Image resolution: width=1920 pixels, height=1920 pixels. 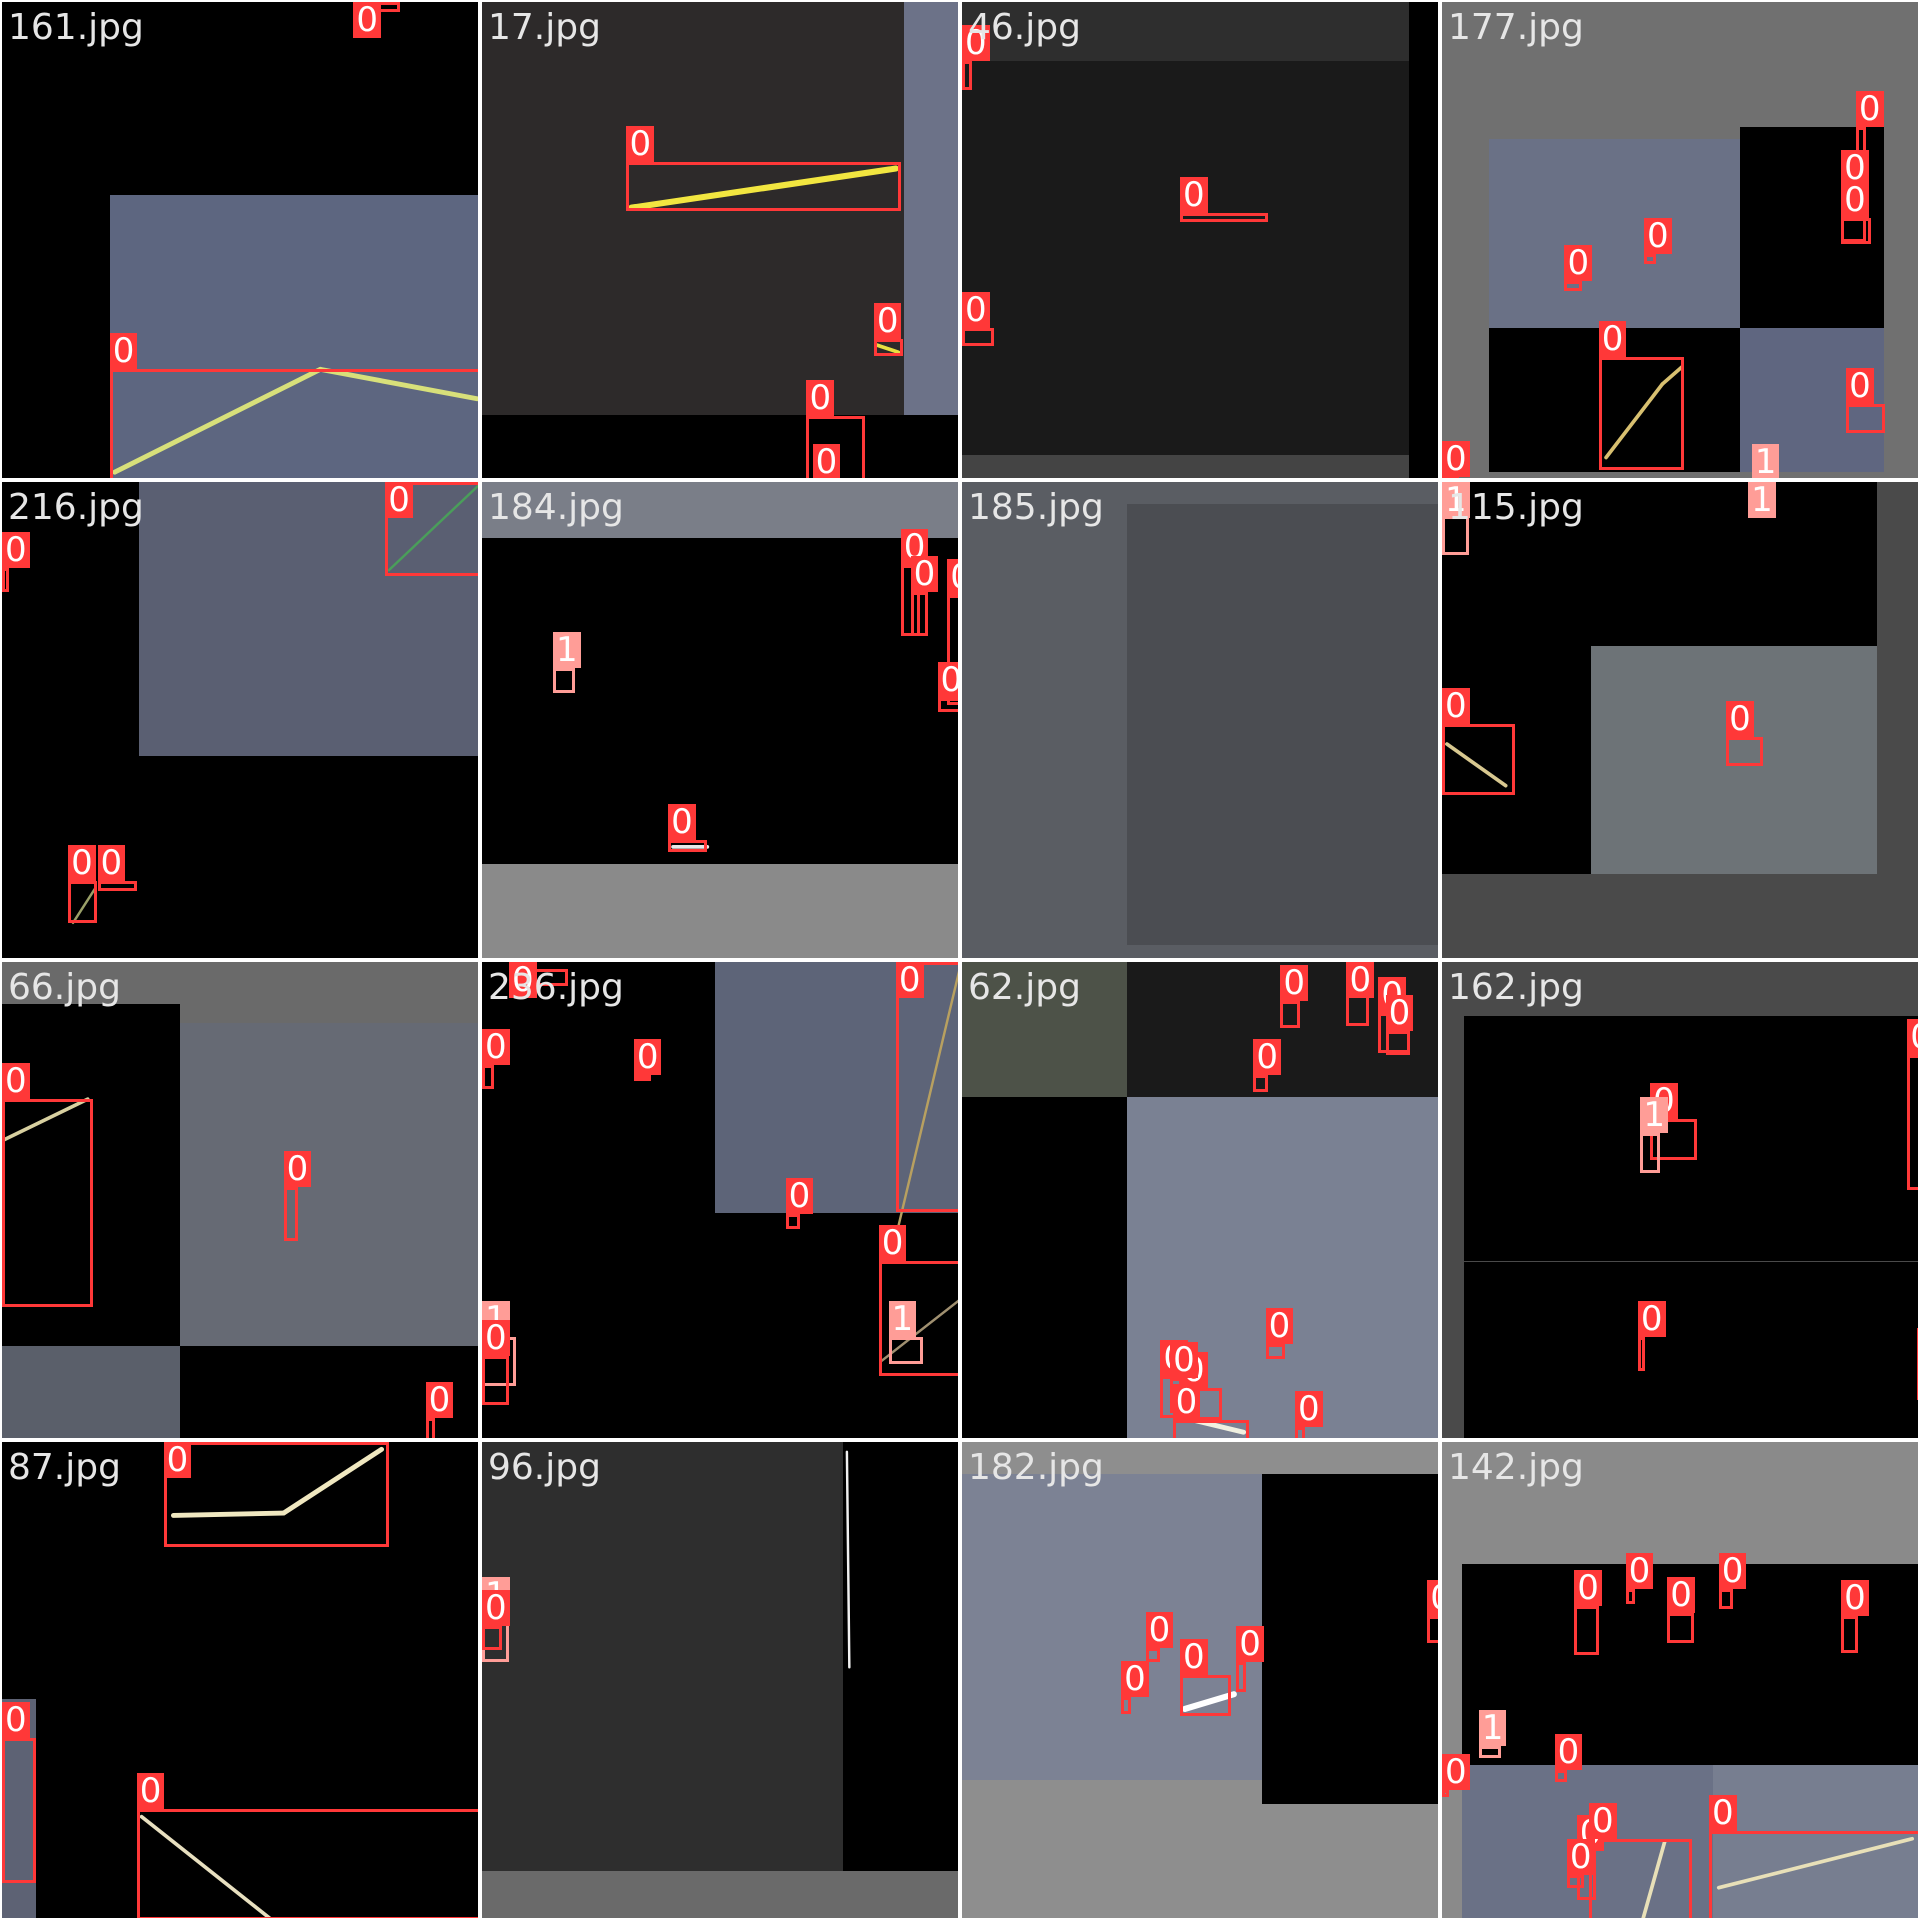 What do you see at coordinates (544, 27) in the screenshot?
I see `tile-filename: 17.jpg` at bounding box center [544, 27].